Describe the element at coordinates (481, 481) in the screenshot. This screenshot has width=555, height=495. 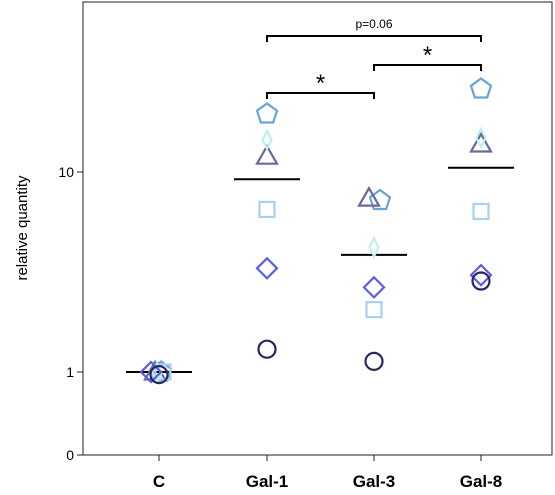
I see `x-tick-label: Gal-8` at that location.